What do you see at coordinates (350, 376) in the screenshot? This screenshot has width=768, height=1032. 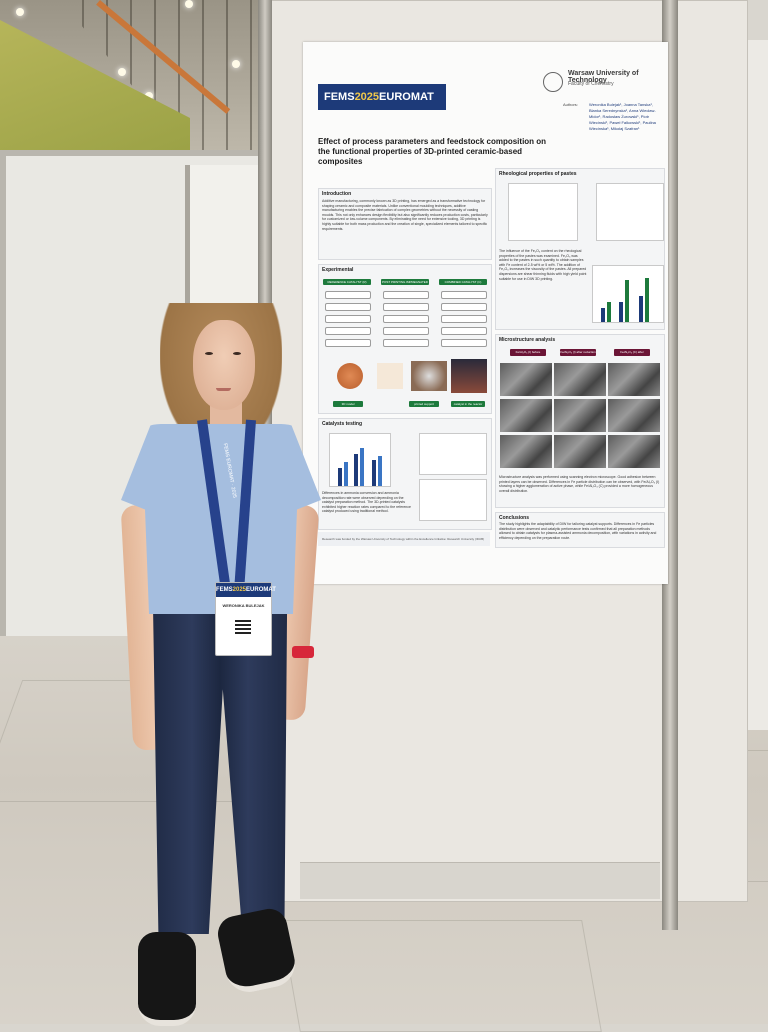 I see `printed-disc-image` at bounding box center [350, 376].